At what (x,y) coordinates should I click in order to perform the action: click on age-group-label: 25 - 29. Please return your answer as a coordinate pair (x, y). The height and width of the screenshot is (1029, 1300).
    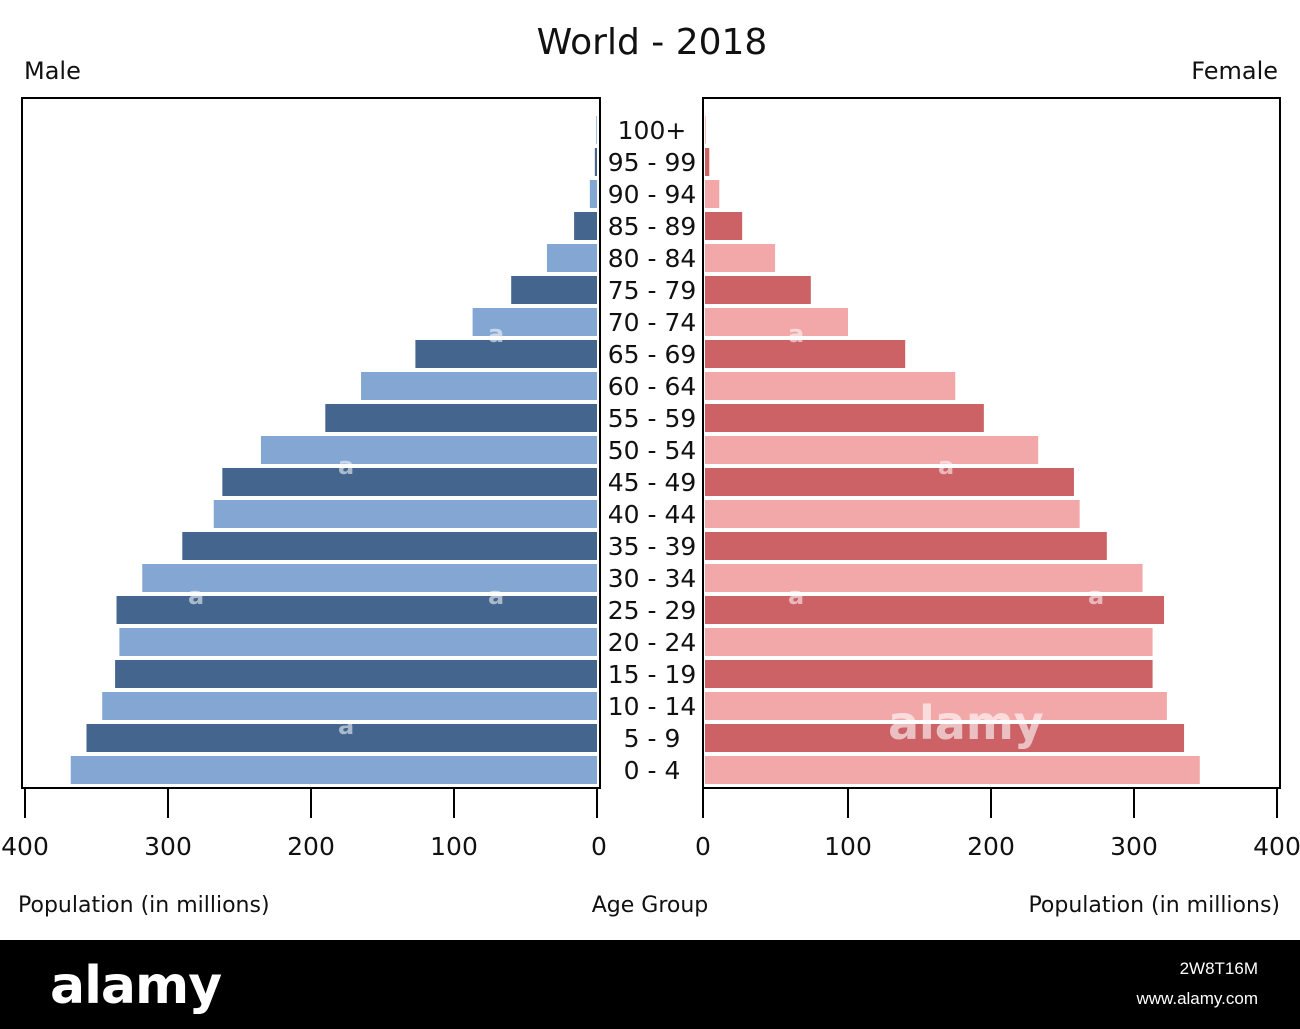
    Looking at the image, I should click on (652, 610).